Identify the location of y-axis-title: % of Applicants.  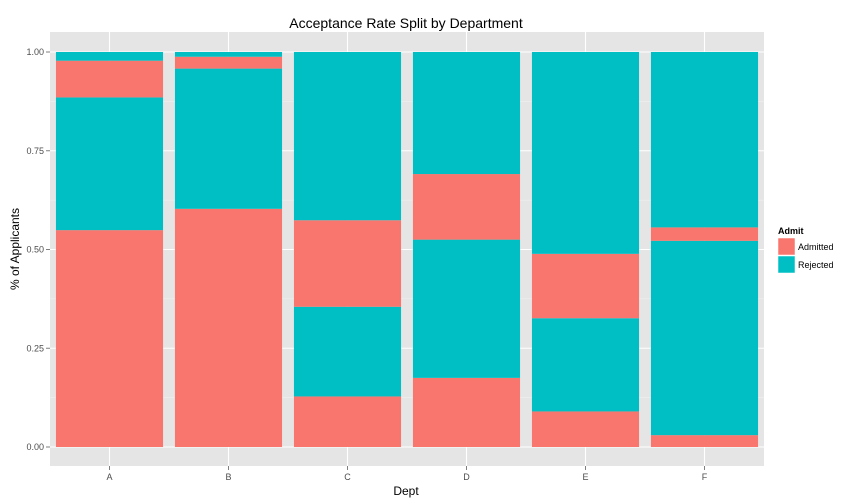
(15, 249).